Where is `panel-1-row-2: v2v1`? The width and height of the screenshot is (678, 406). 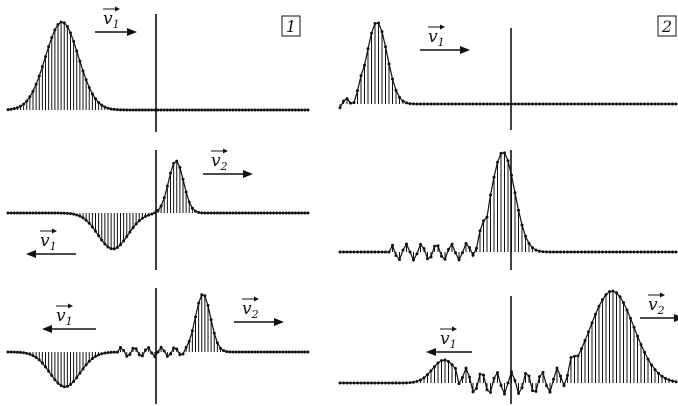
panel-1-row-2: v2v1 is located at coordinates (158, 210).